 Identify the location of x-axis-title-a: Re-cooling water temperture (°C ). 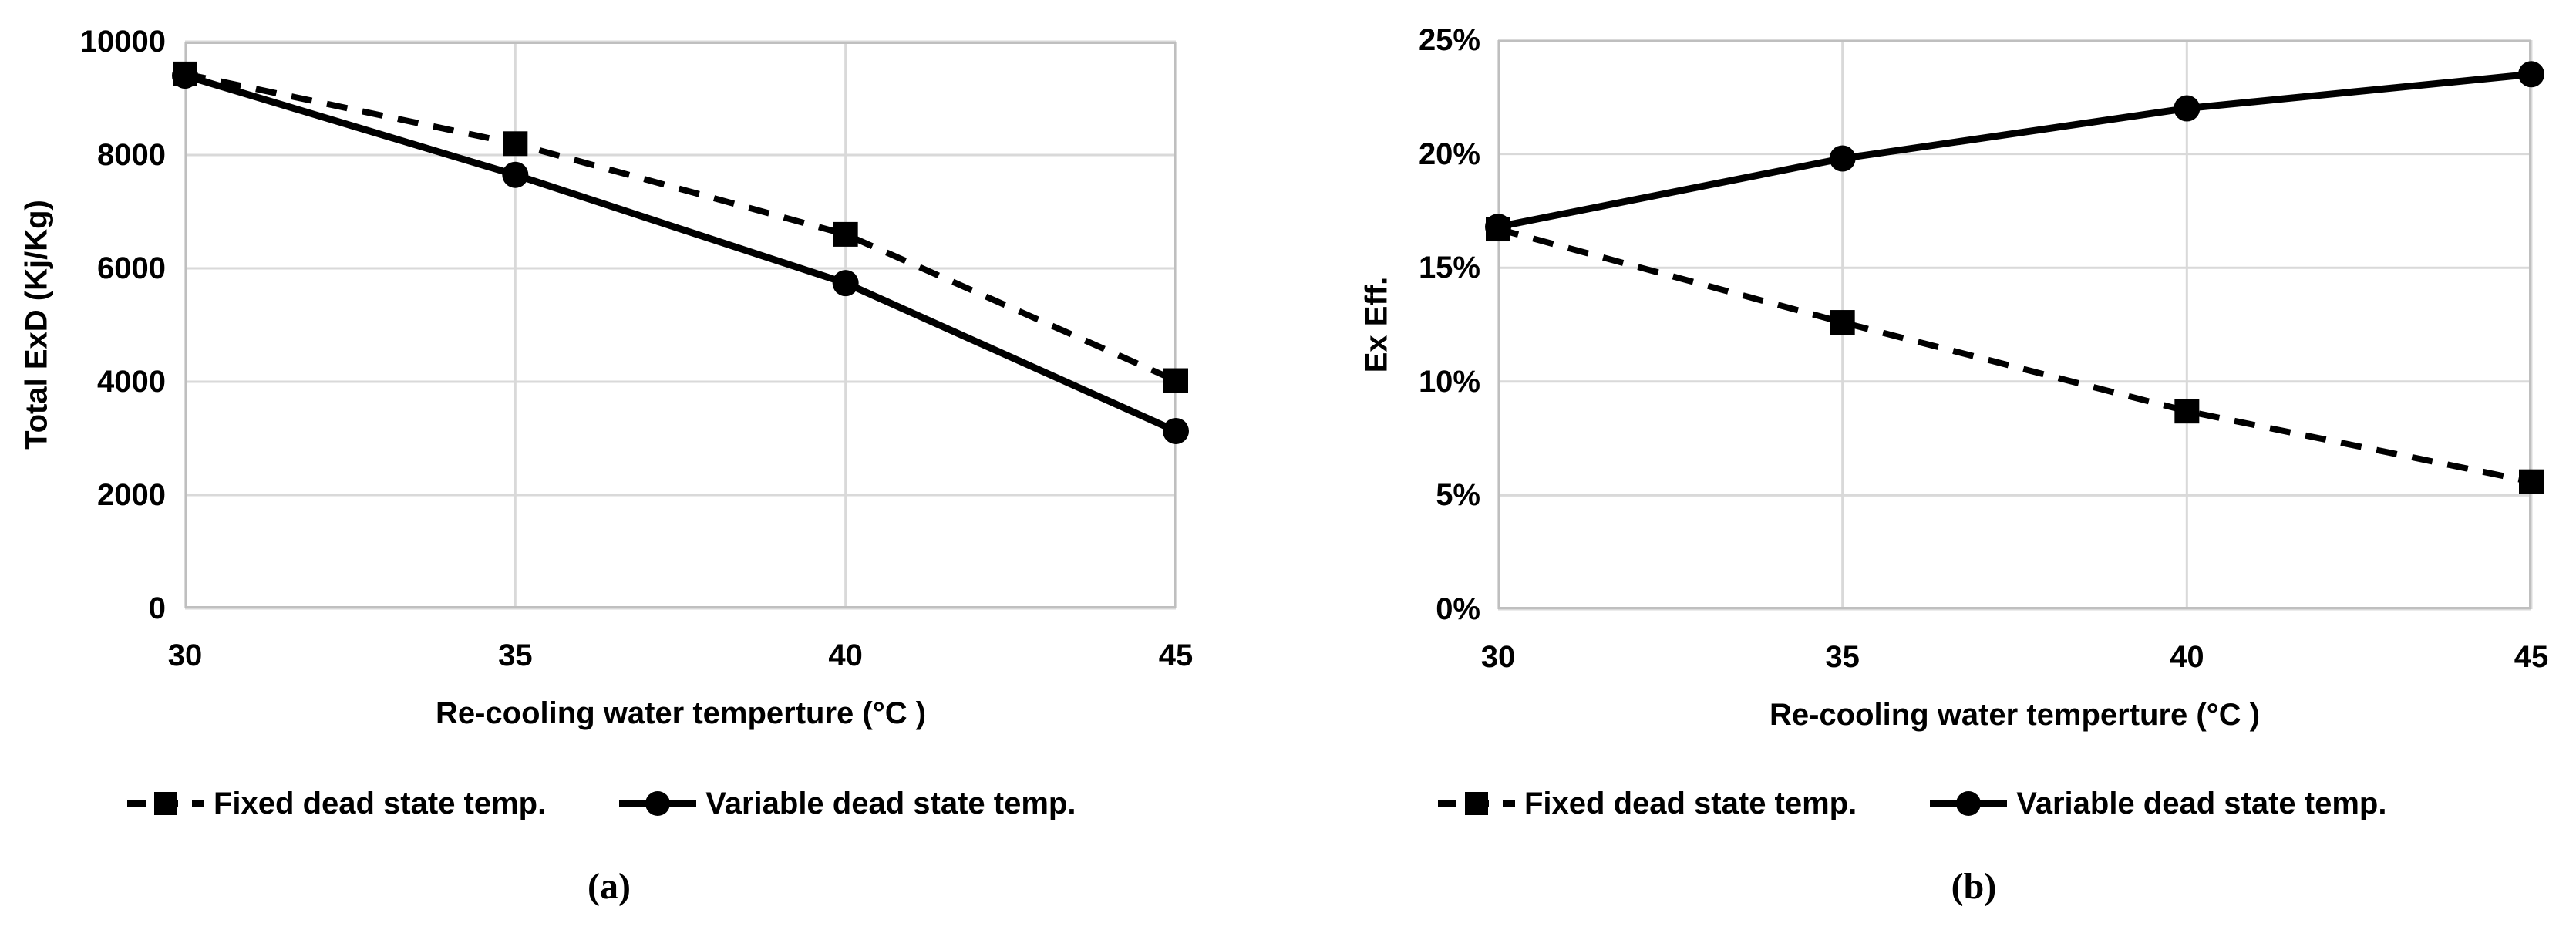
(681, 713).